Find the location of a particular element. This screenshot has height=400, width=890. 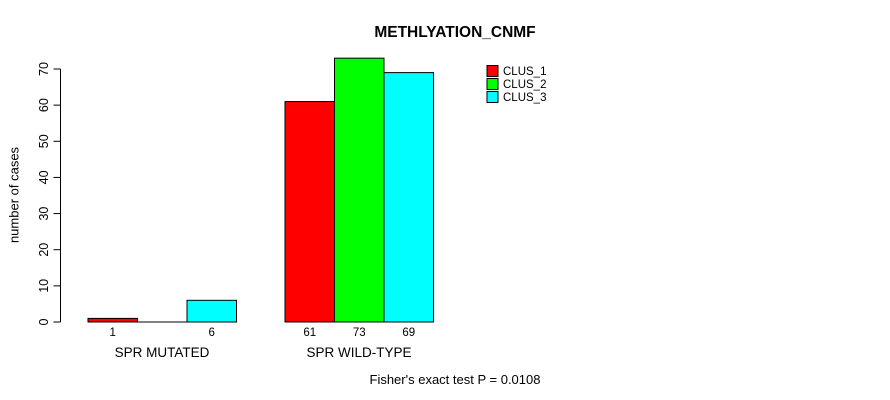

bar-clus_3-mutated is located at coordinates (211, 311).